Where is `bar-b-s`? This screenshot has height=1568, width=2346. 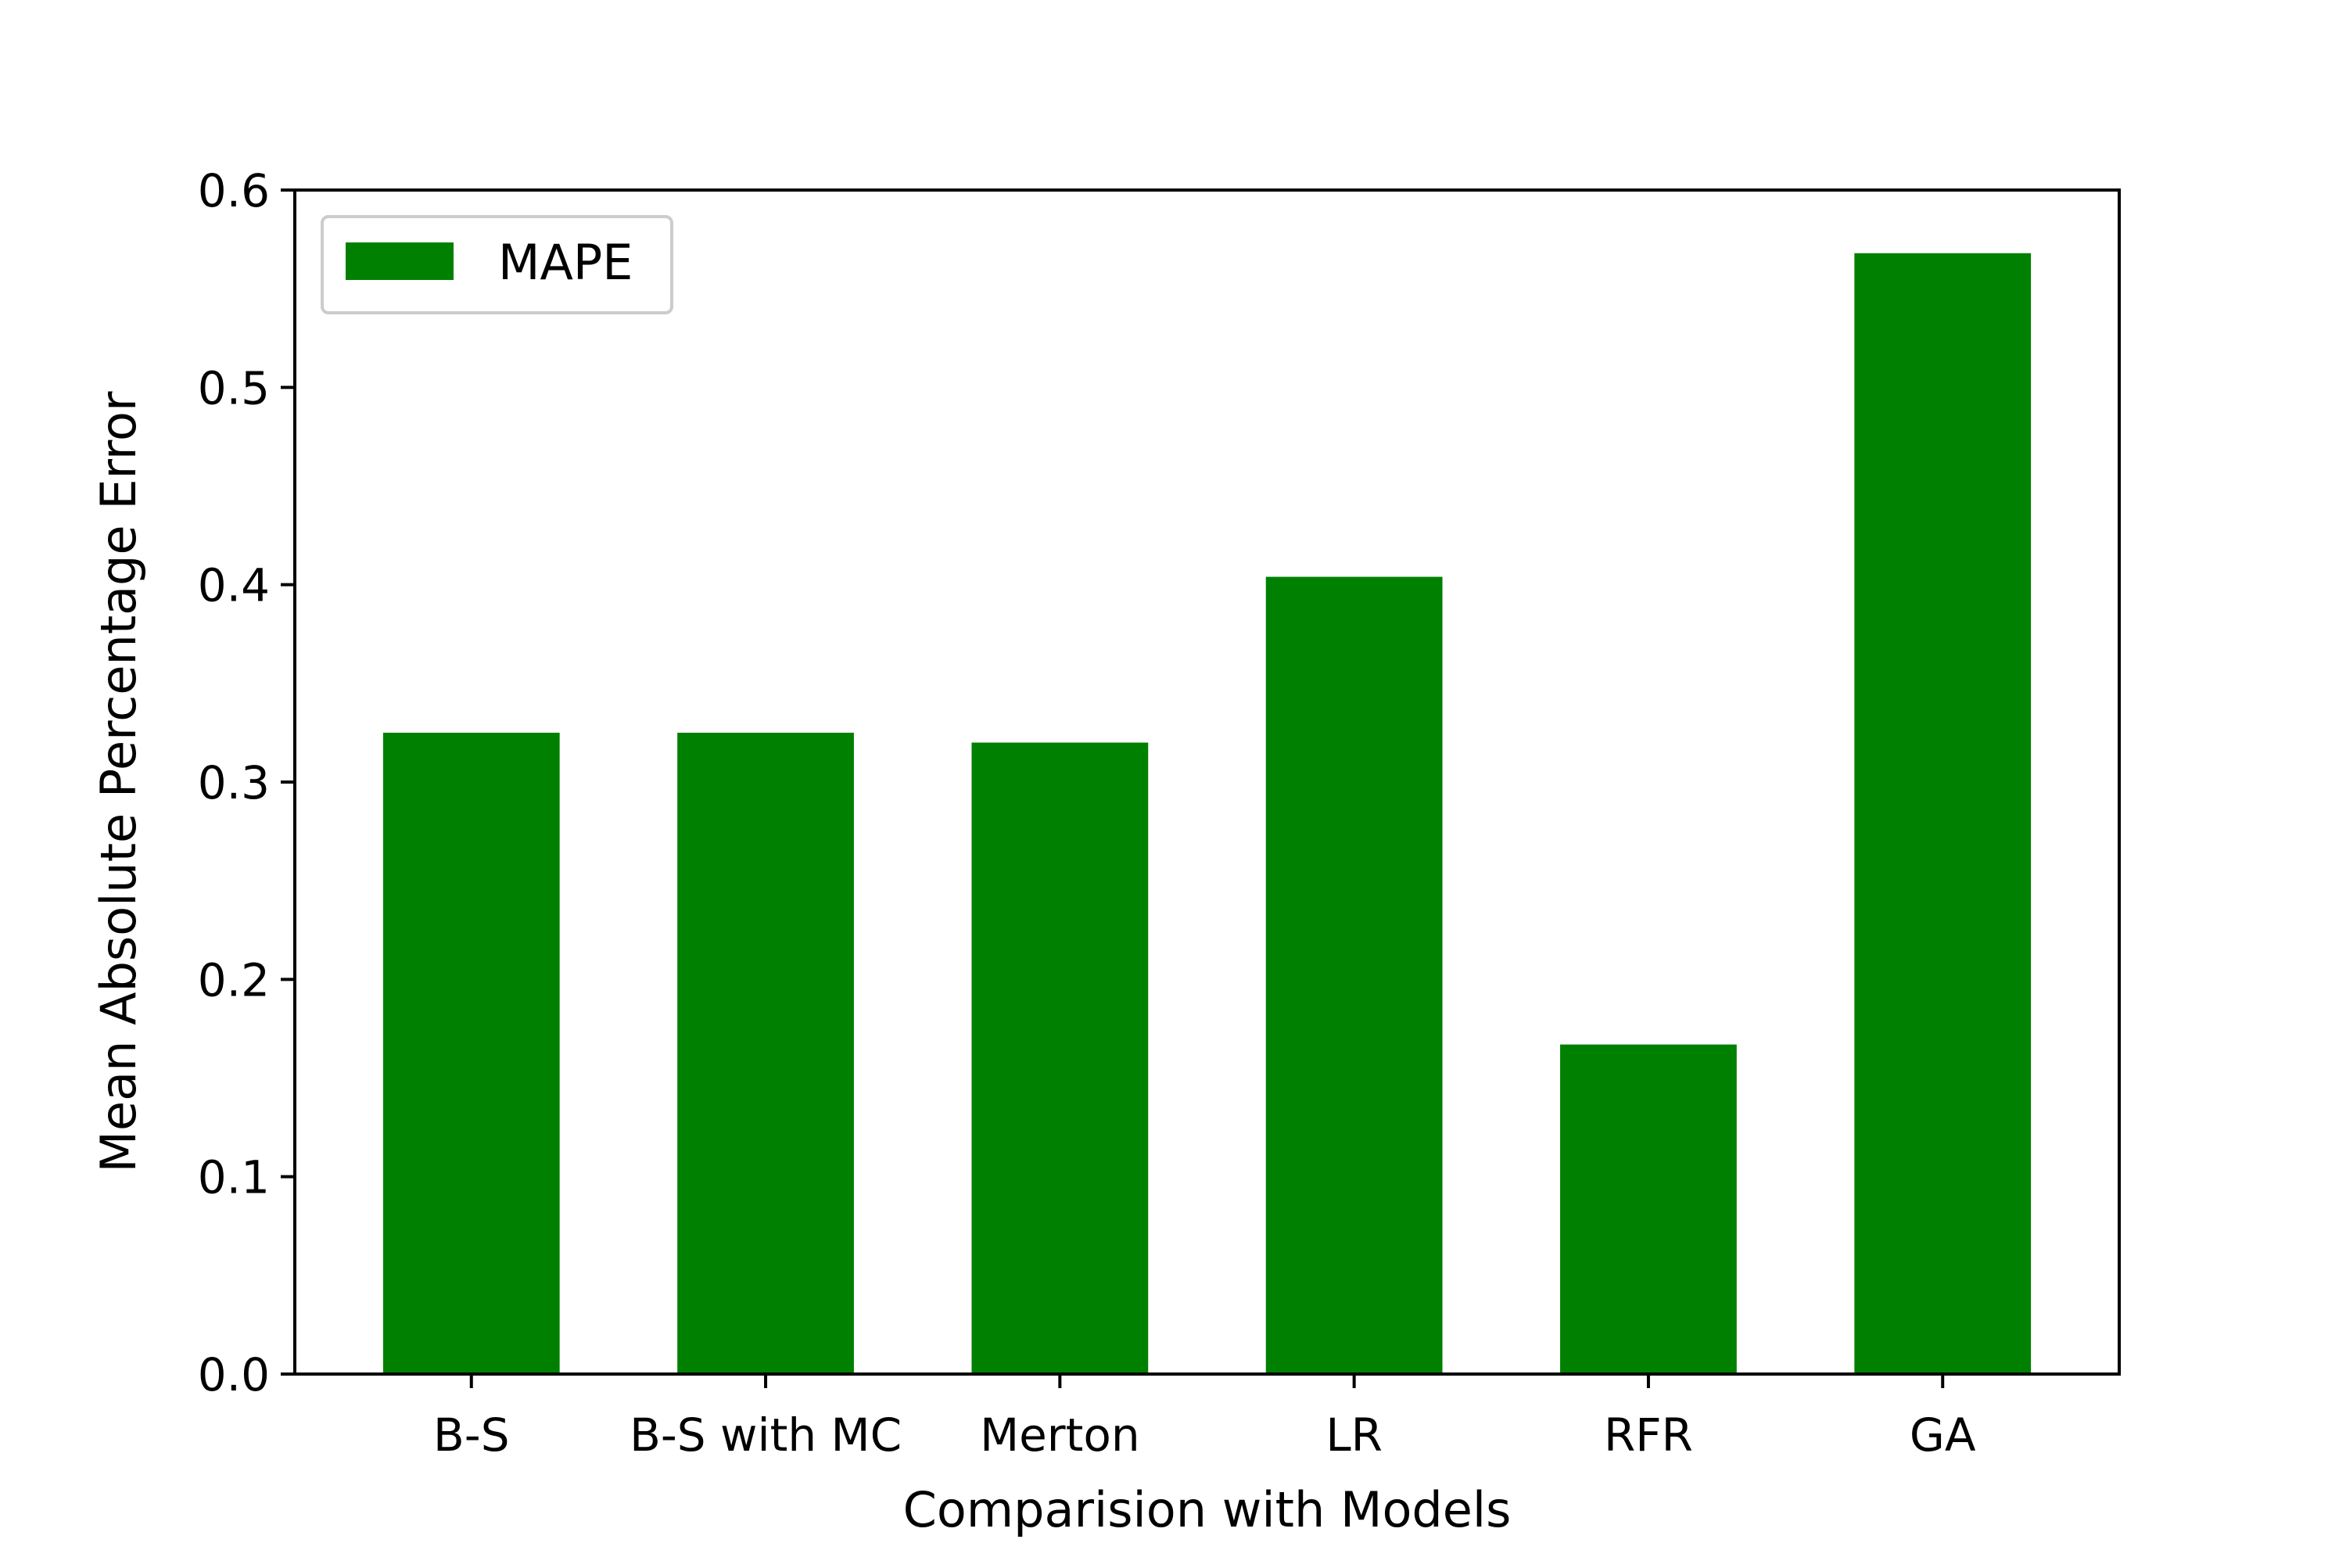 bar-b-s is located at coordinates (471, 1053).